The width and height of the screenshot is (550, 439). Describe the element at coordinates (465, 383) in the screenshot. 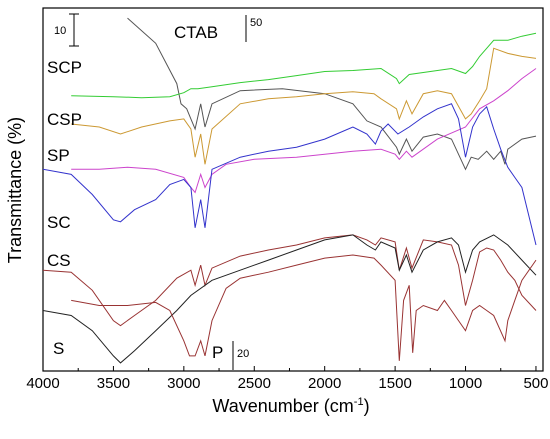

I see `x-tick-label: 1000` at that location.